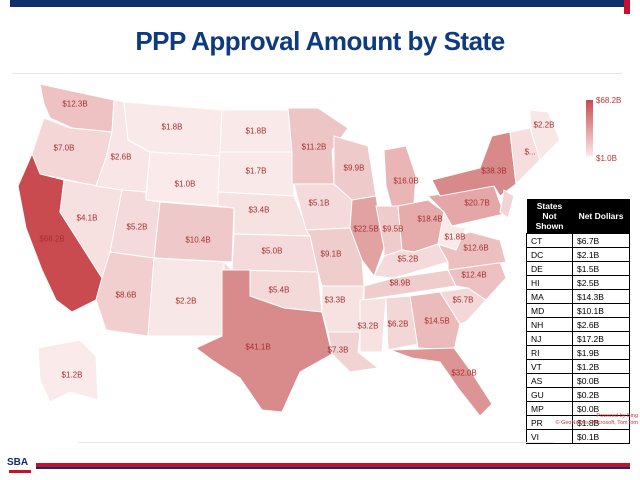 Image resolution: width=640 pixels, height=480 pixels. What do you see at coordinates (601, 310) in the screenshot?
I see `row-value: $10.1B` at bounding box center [601, 310].